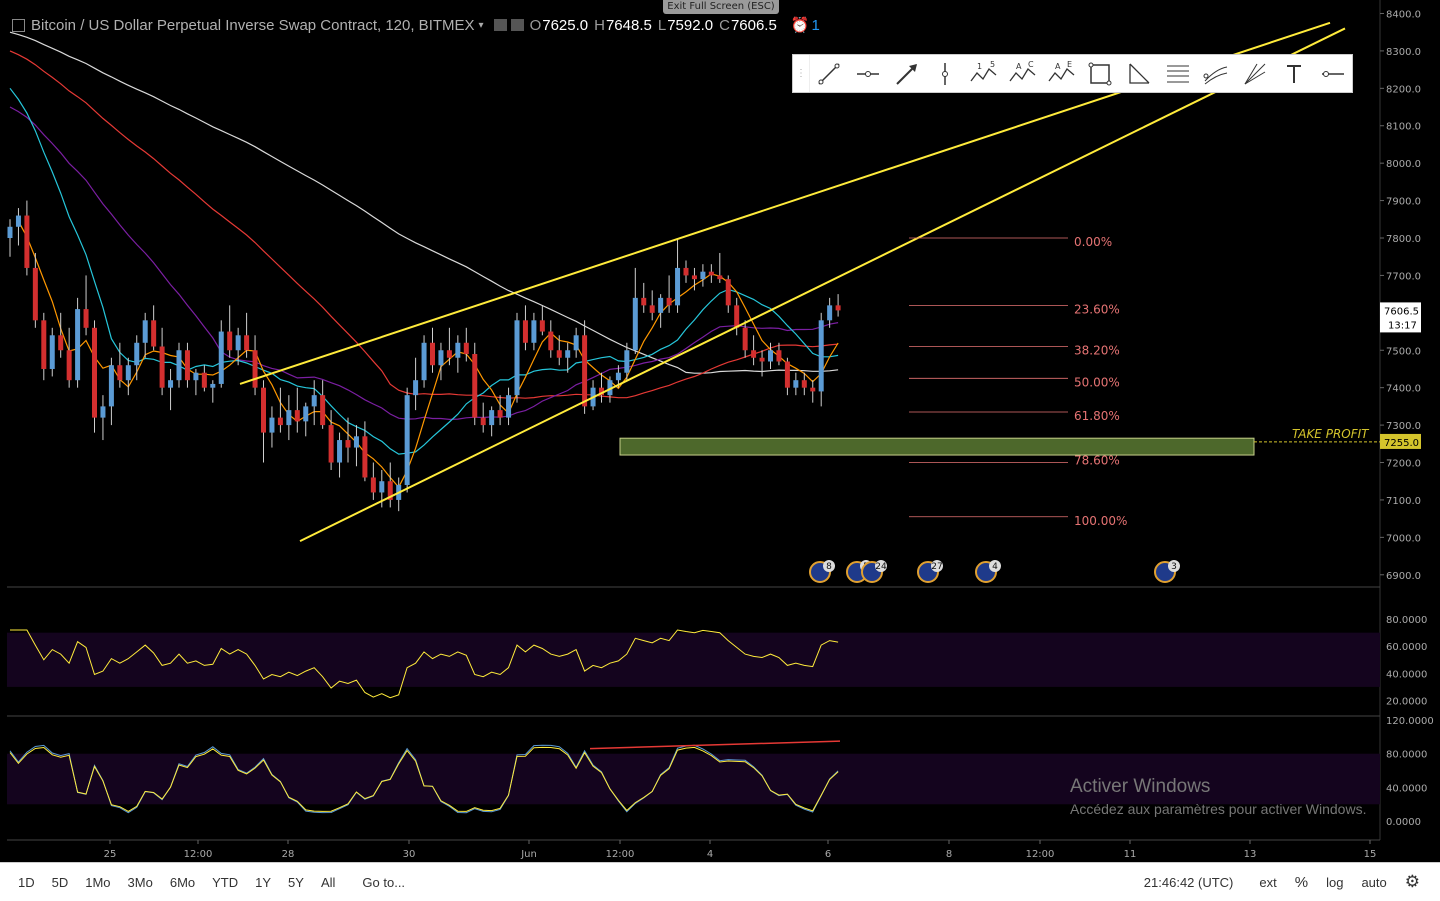 Image resolution: width=1440 pixels, height=901 pixels. Describe the element at coordinates (1177, 73) in the screenshot. I see `fib-retracement-icon` at that location.